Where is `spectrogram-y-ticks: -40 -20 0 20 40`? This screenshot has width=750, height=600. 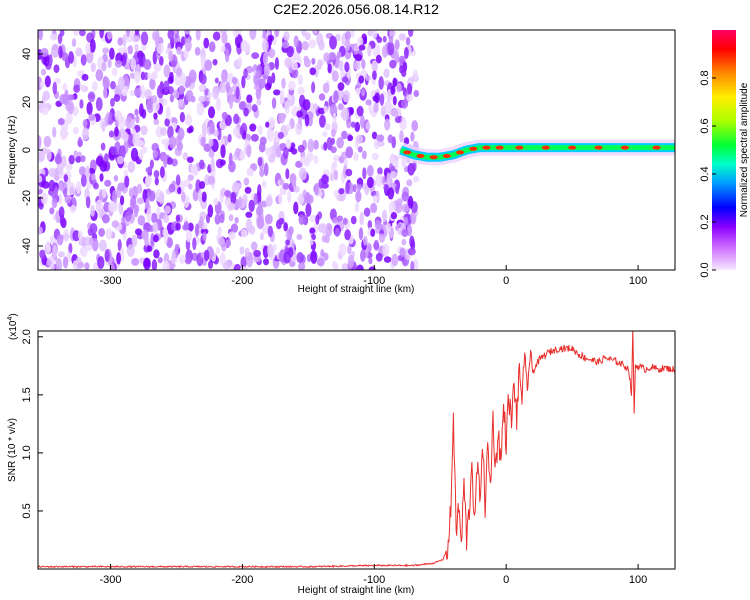 spectrogram-y-ticks: -40 -20 0 20 40 is located at coordinates (32, 151).